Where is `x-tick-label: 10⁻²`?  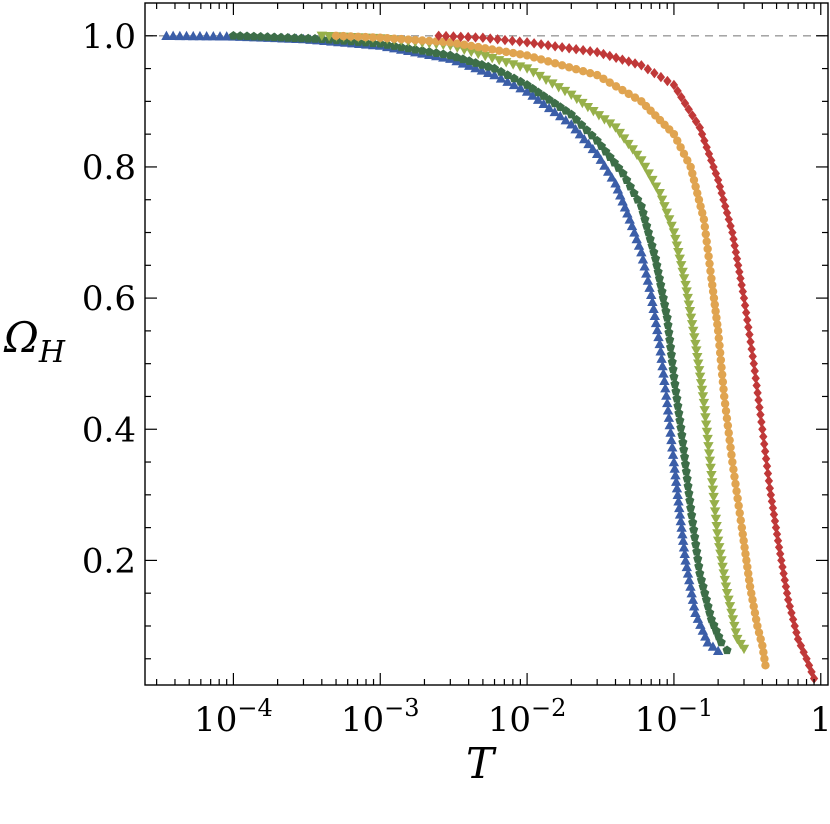
x-tick-label: 10⁻² is located at coordinates (527, 717).